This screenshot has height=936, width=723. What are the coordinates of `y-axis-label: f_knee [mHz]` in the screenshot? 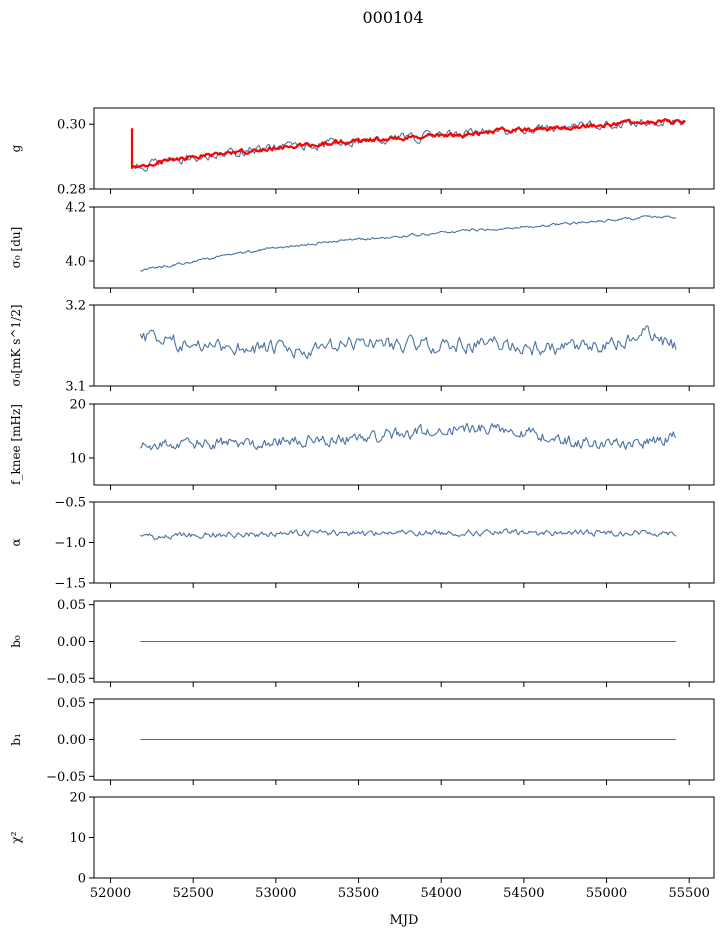 It's located at (16, 444).